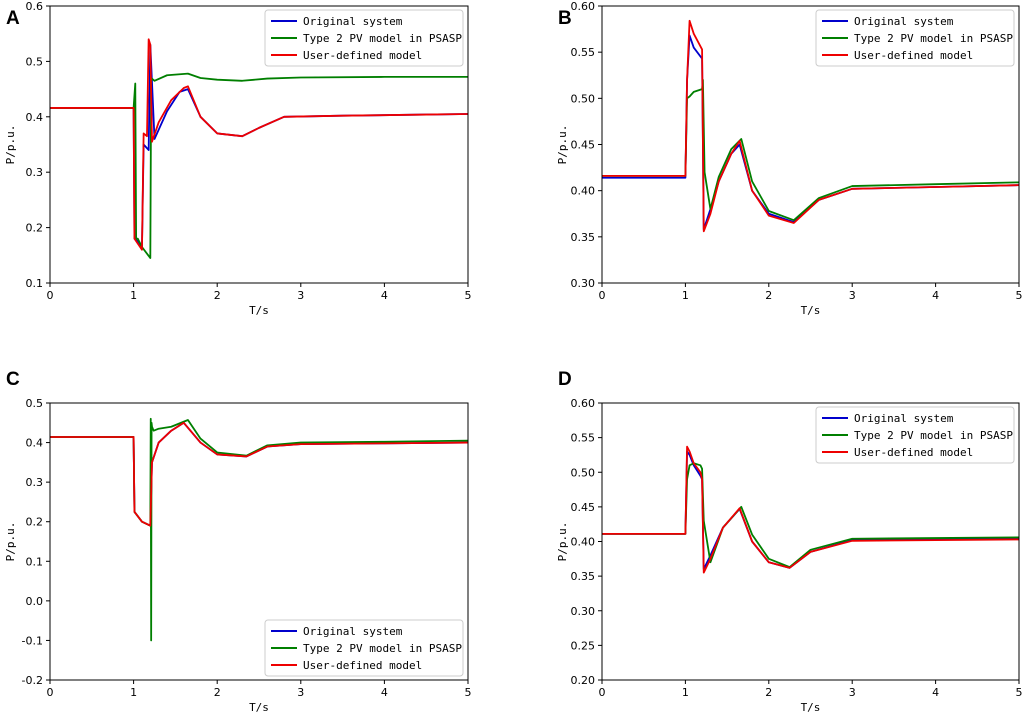  Describe the element at coordinates (32, 680) in the screenshot. I see `y-tick-label: -0.2` at that location.